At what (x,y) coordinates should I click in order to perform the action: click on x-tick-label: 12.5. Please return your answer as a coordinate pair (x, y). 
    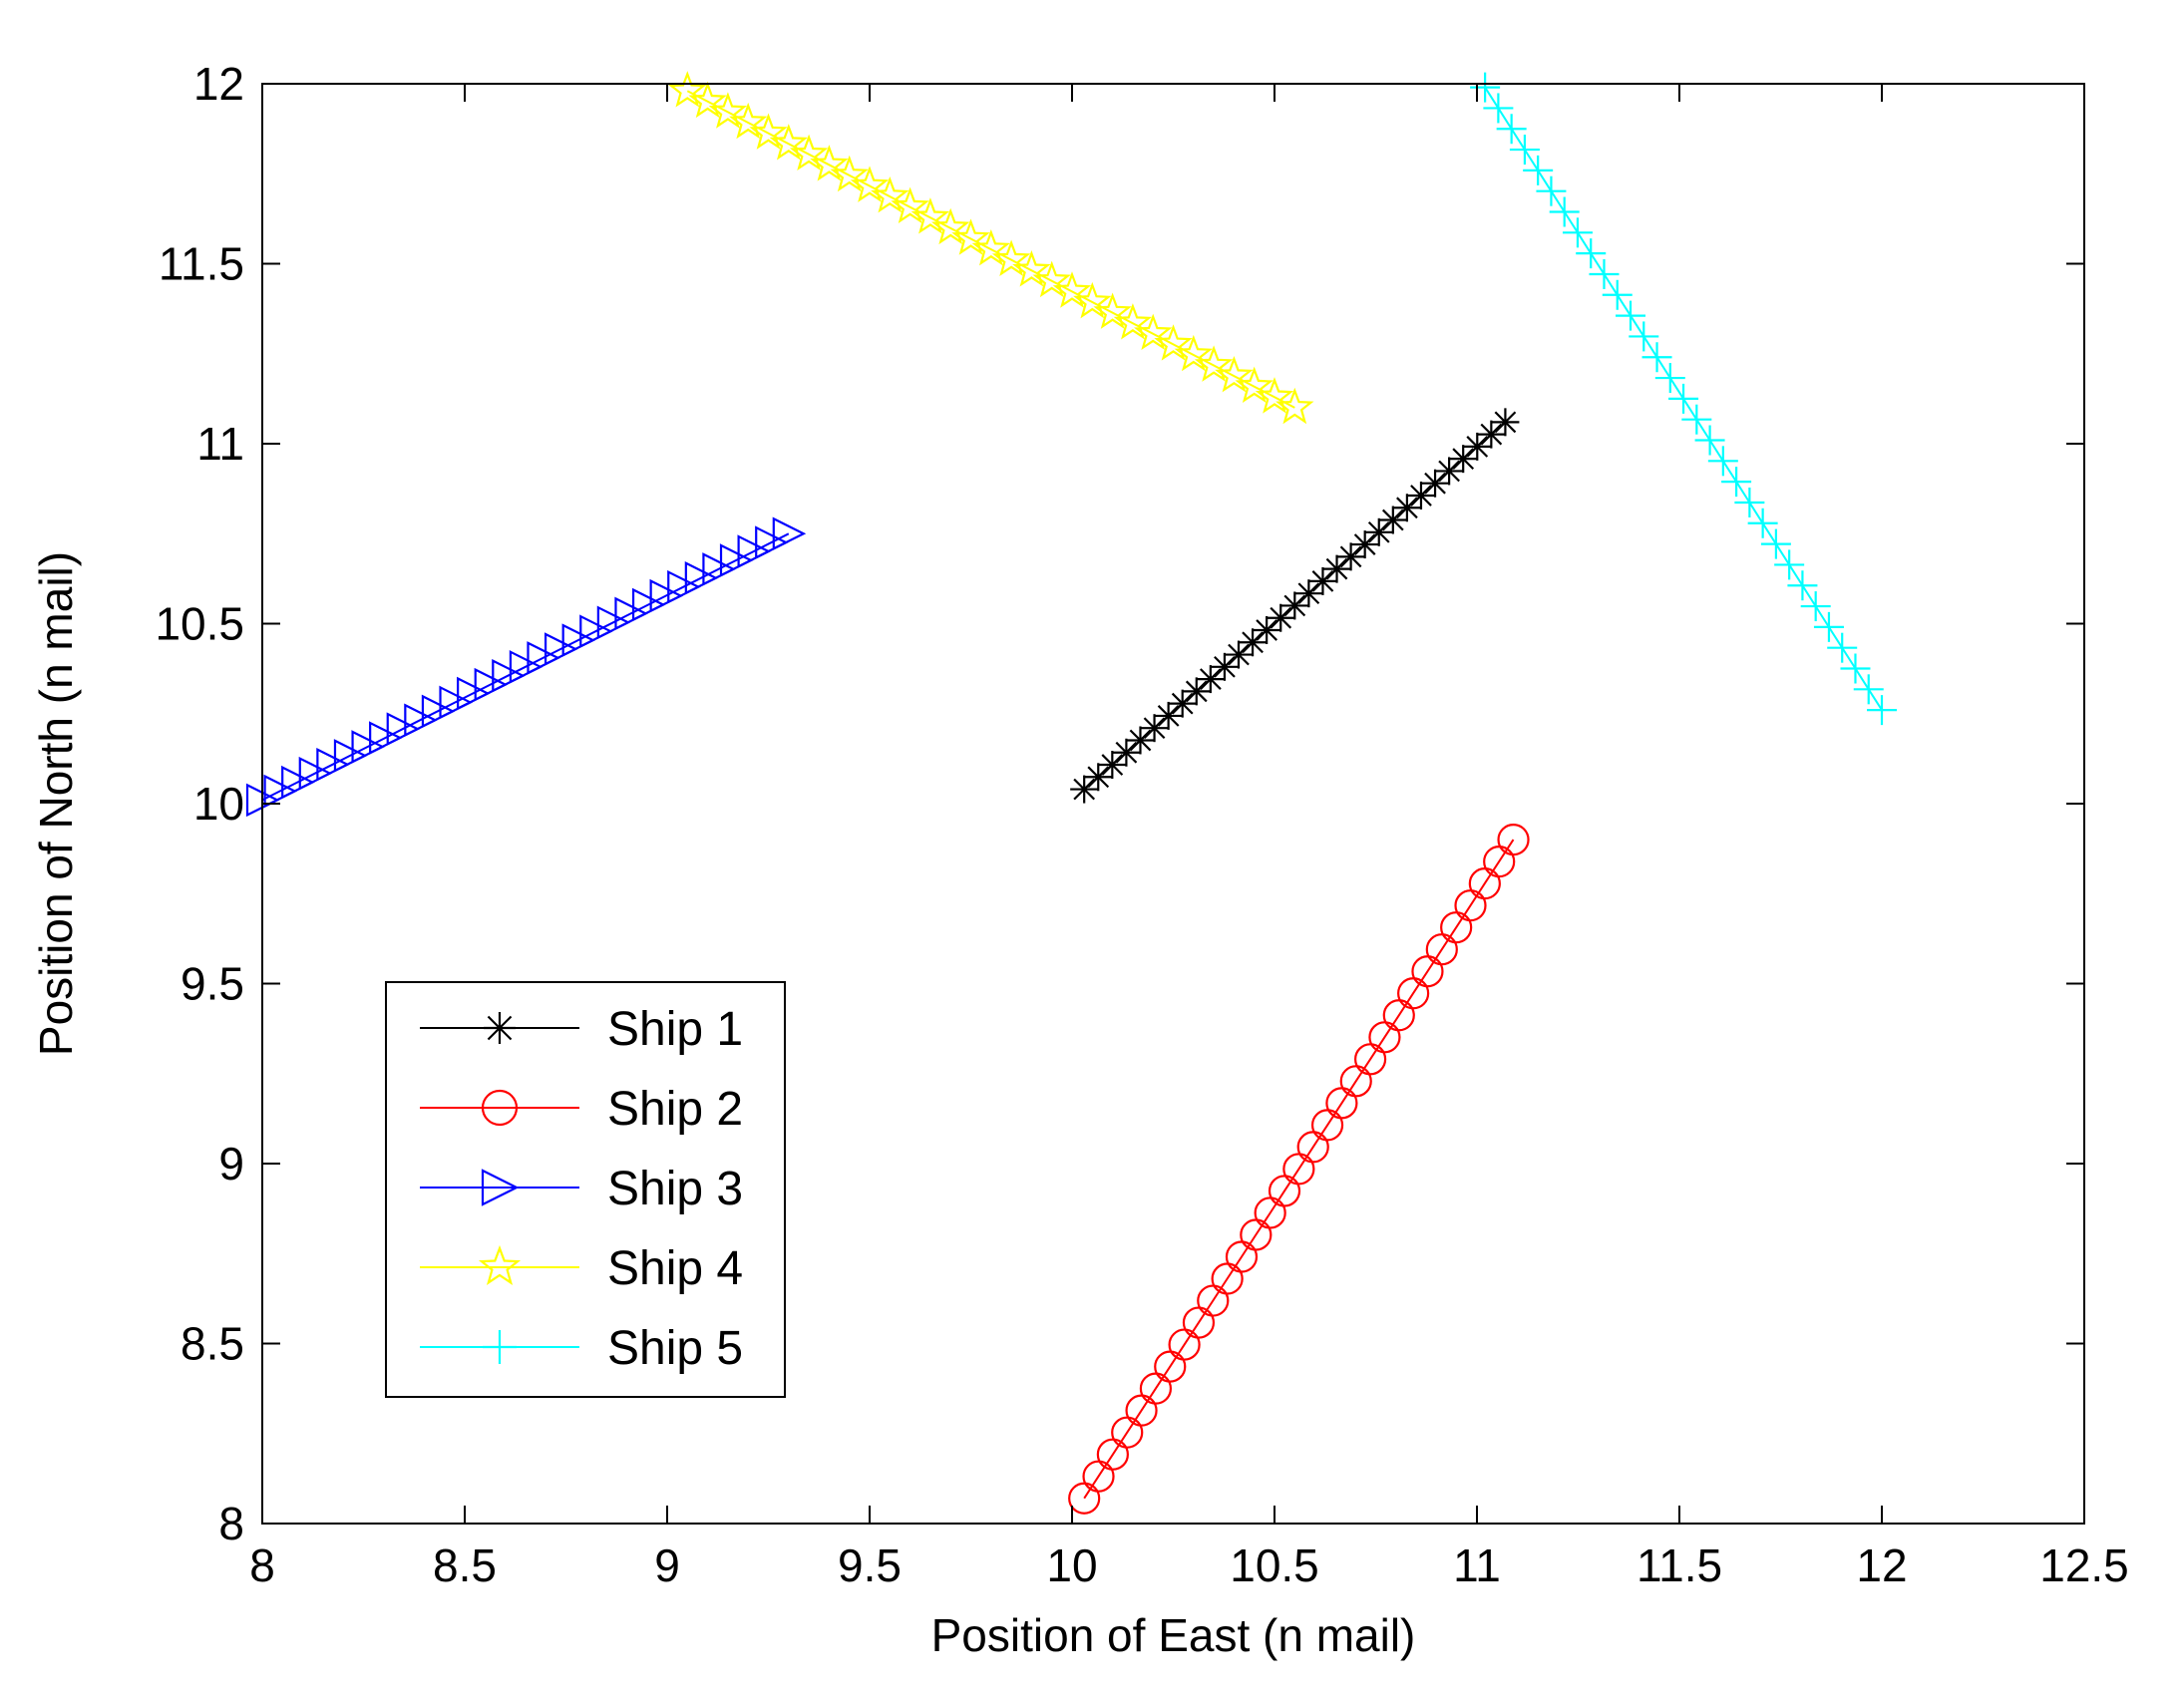
    Looking at the image, I should click on (2084, 1565).